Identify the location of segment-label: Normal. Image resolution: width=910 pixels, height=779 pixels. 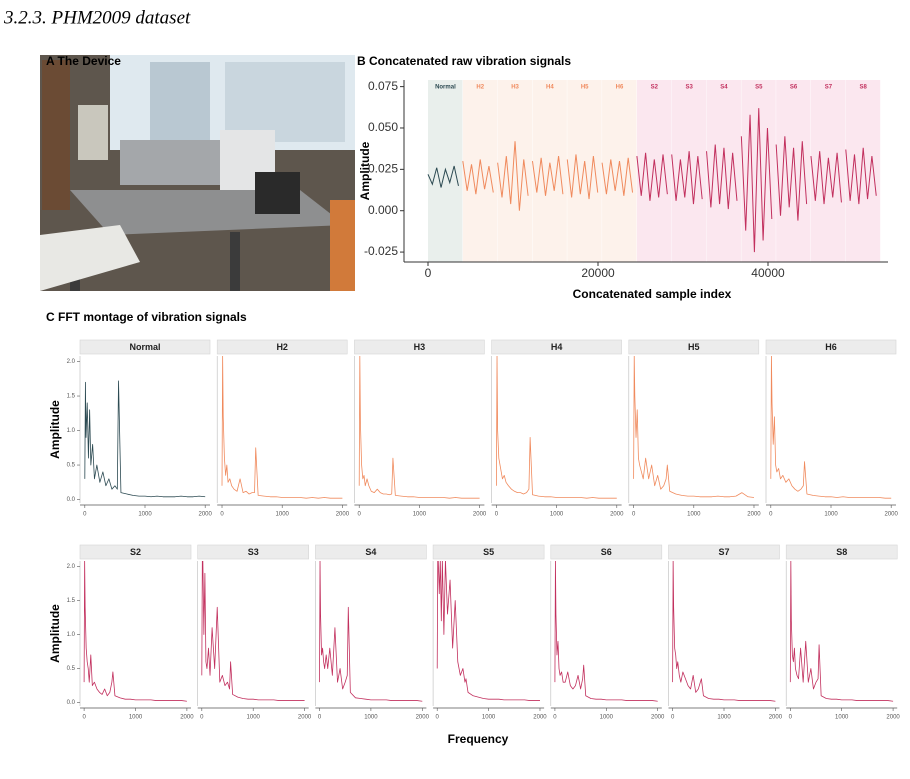
(445, 88).